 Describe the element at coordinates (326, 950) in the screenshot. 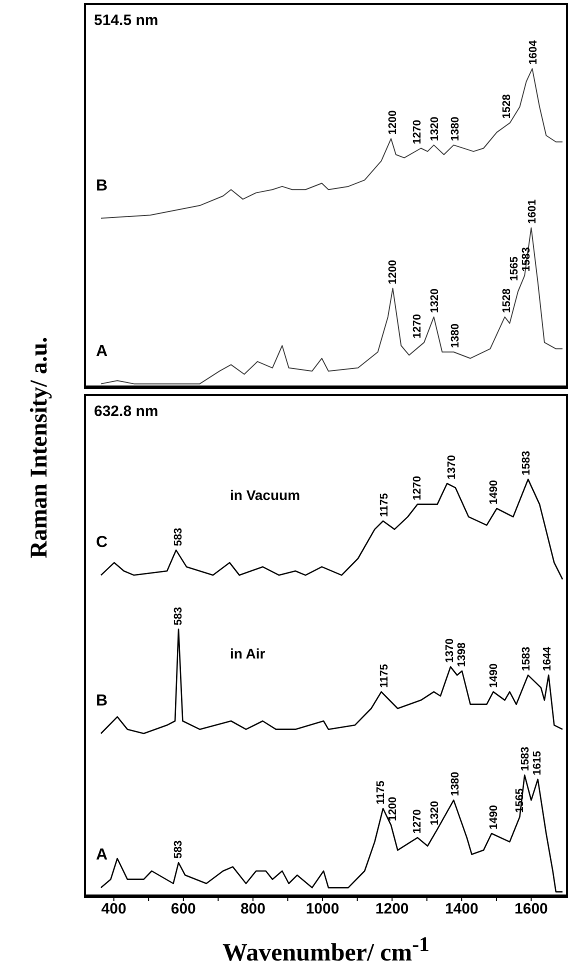

I see `x-axis-title: Wavenumber/ cm$^{-1}$` at that location.